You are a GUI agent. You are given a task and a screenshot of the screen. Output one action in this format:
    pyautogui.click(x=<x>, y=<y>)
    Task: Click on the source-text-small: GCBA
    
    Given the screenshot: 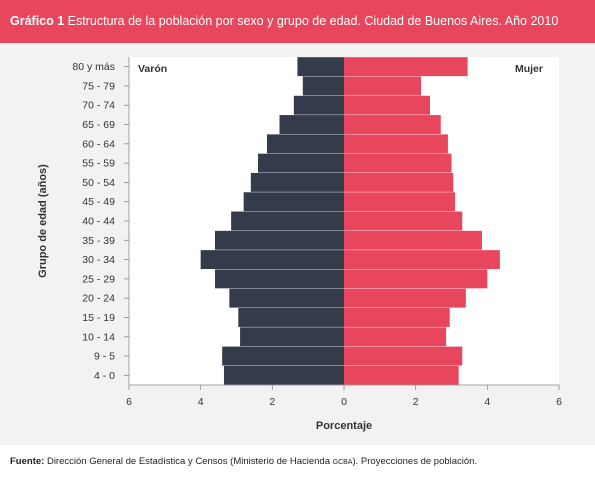 What is the action you would take?
    pyautogui.click(x=342, y=462)
    